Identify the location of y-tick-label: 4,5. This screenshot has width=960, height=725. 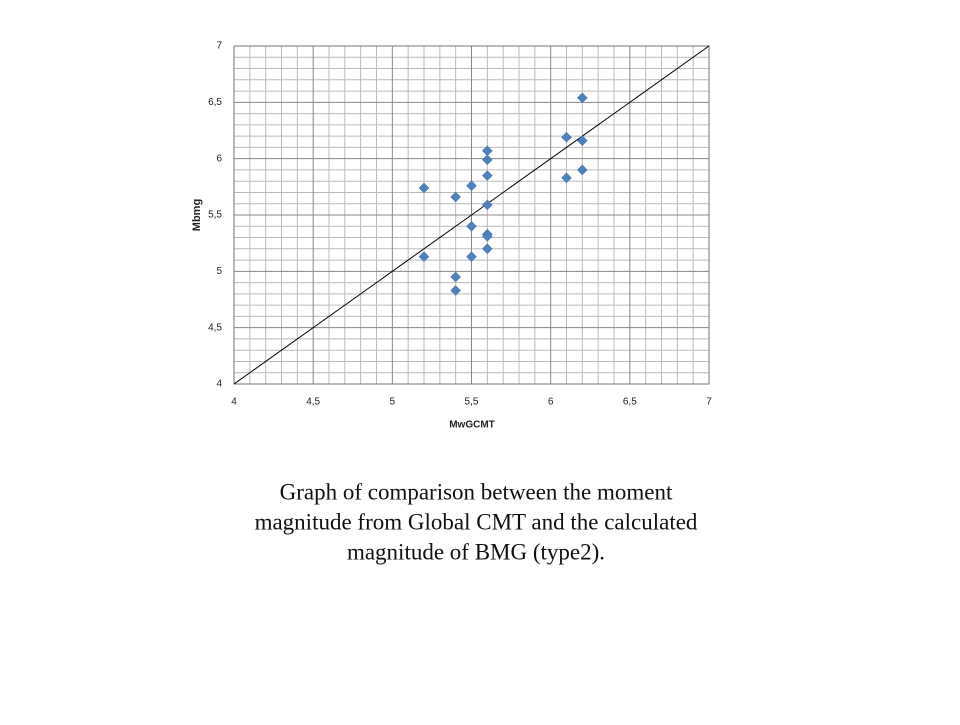
(215, 327).